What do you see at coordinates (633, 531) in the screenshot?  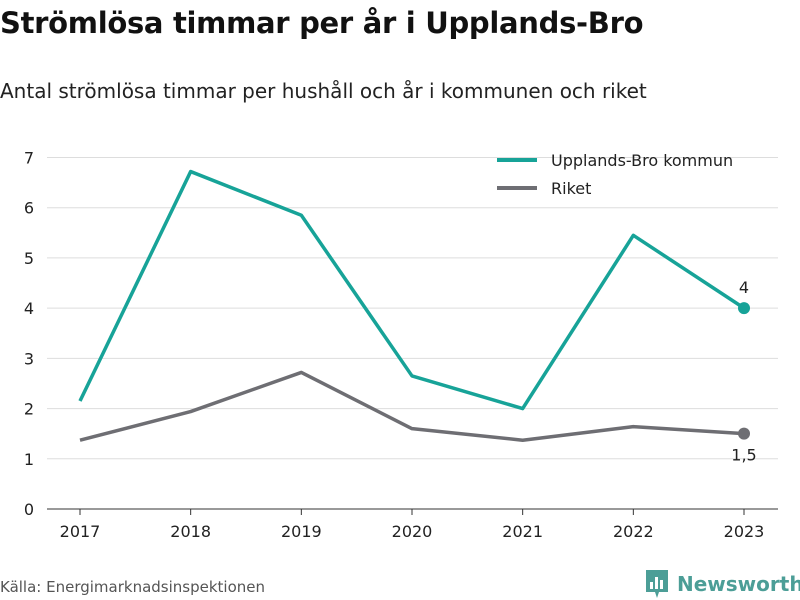 I see `x-tick-label: 2022` at bounding box center [633, 531].